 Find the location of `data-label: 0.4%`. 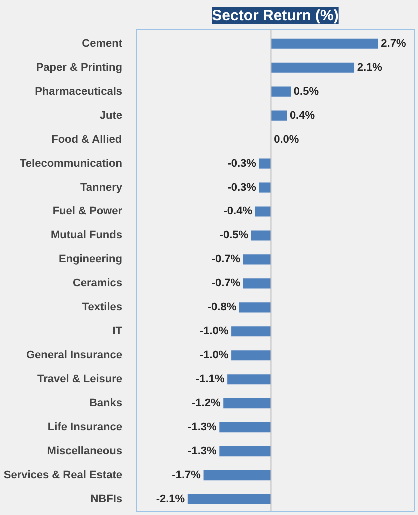

data-label: 0.4% is located at coordinates (303, 116).